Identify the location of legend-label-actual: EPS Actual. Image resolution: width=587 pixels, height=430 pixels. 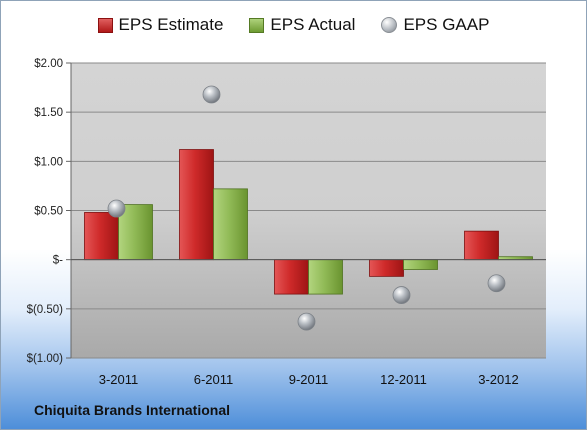
(313, 24).